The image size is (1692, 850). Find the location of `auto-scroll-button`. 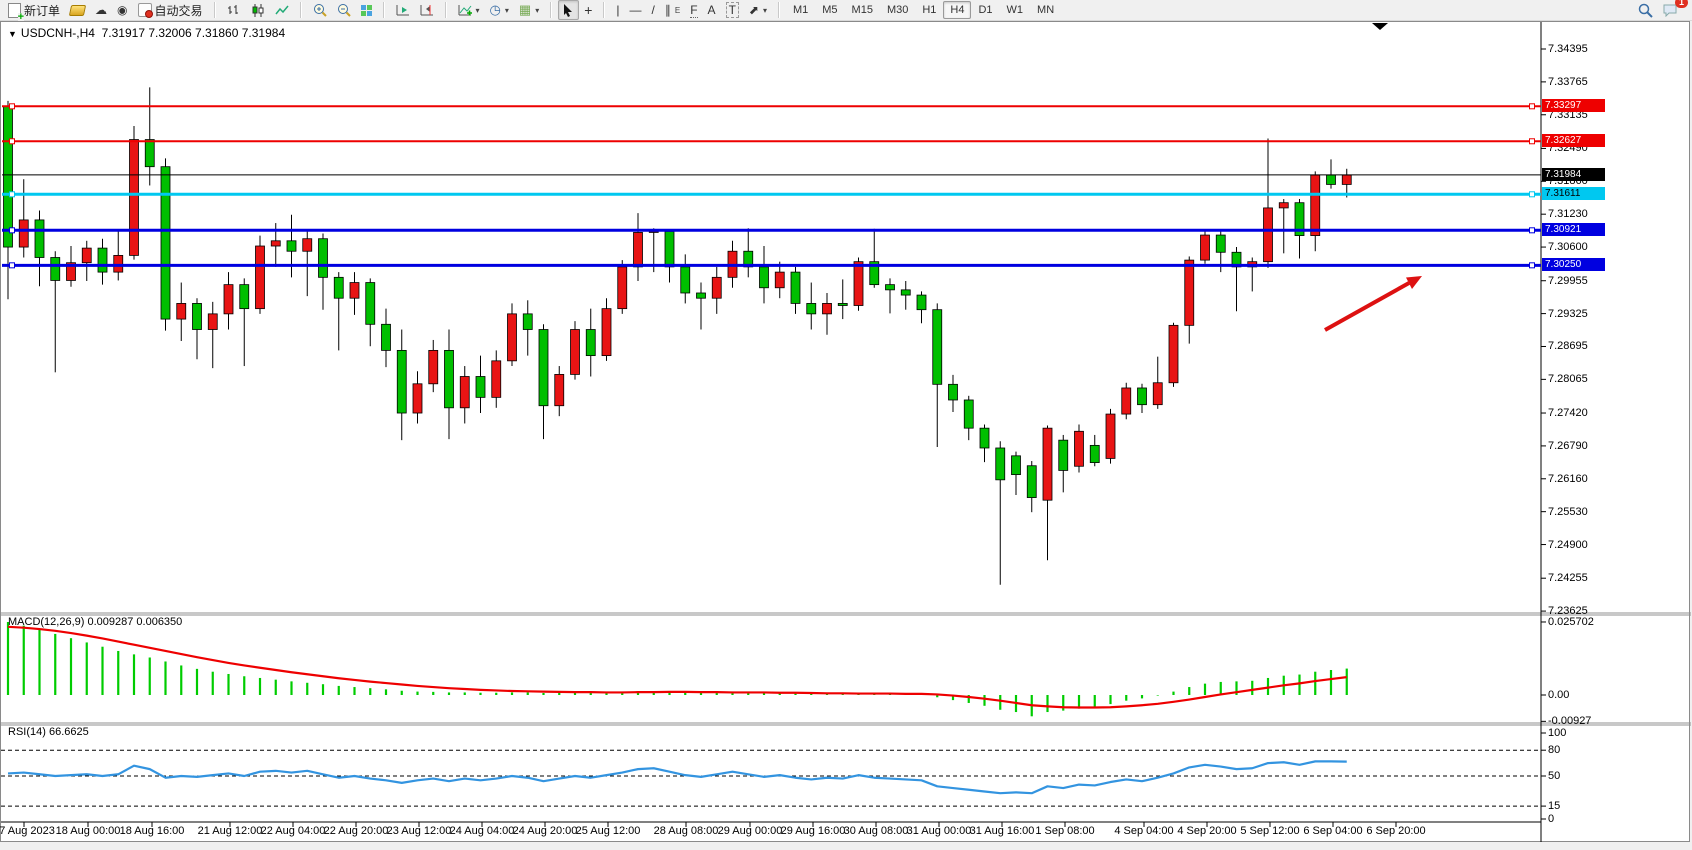

auto-scroll-button is located at coordinates (403, 10).